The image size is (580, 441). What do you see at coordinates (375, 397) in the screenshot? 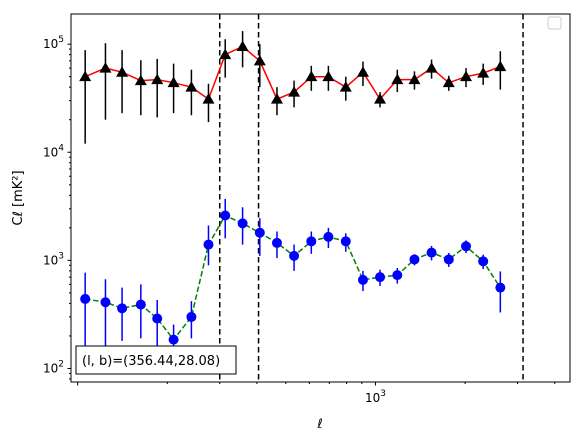
I see `x-tick-label-0: 103` at bounding box center [375, 397].